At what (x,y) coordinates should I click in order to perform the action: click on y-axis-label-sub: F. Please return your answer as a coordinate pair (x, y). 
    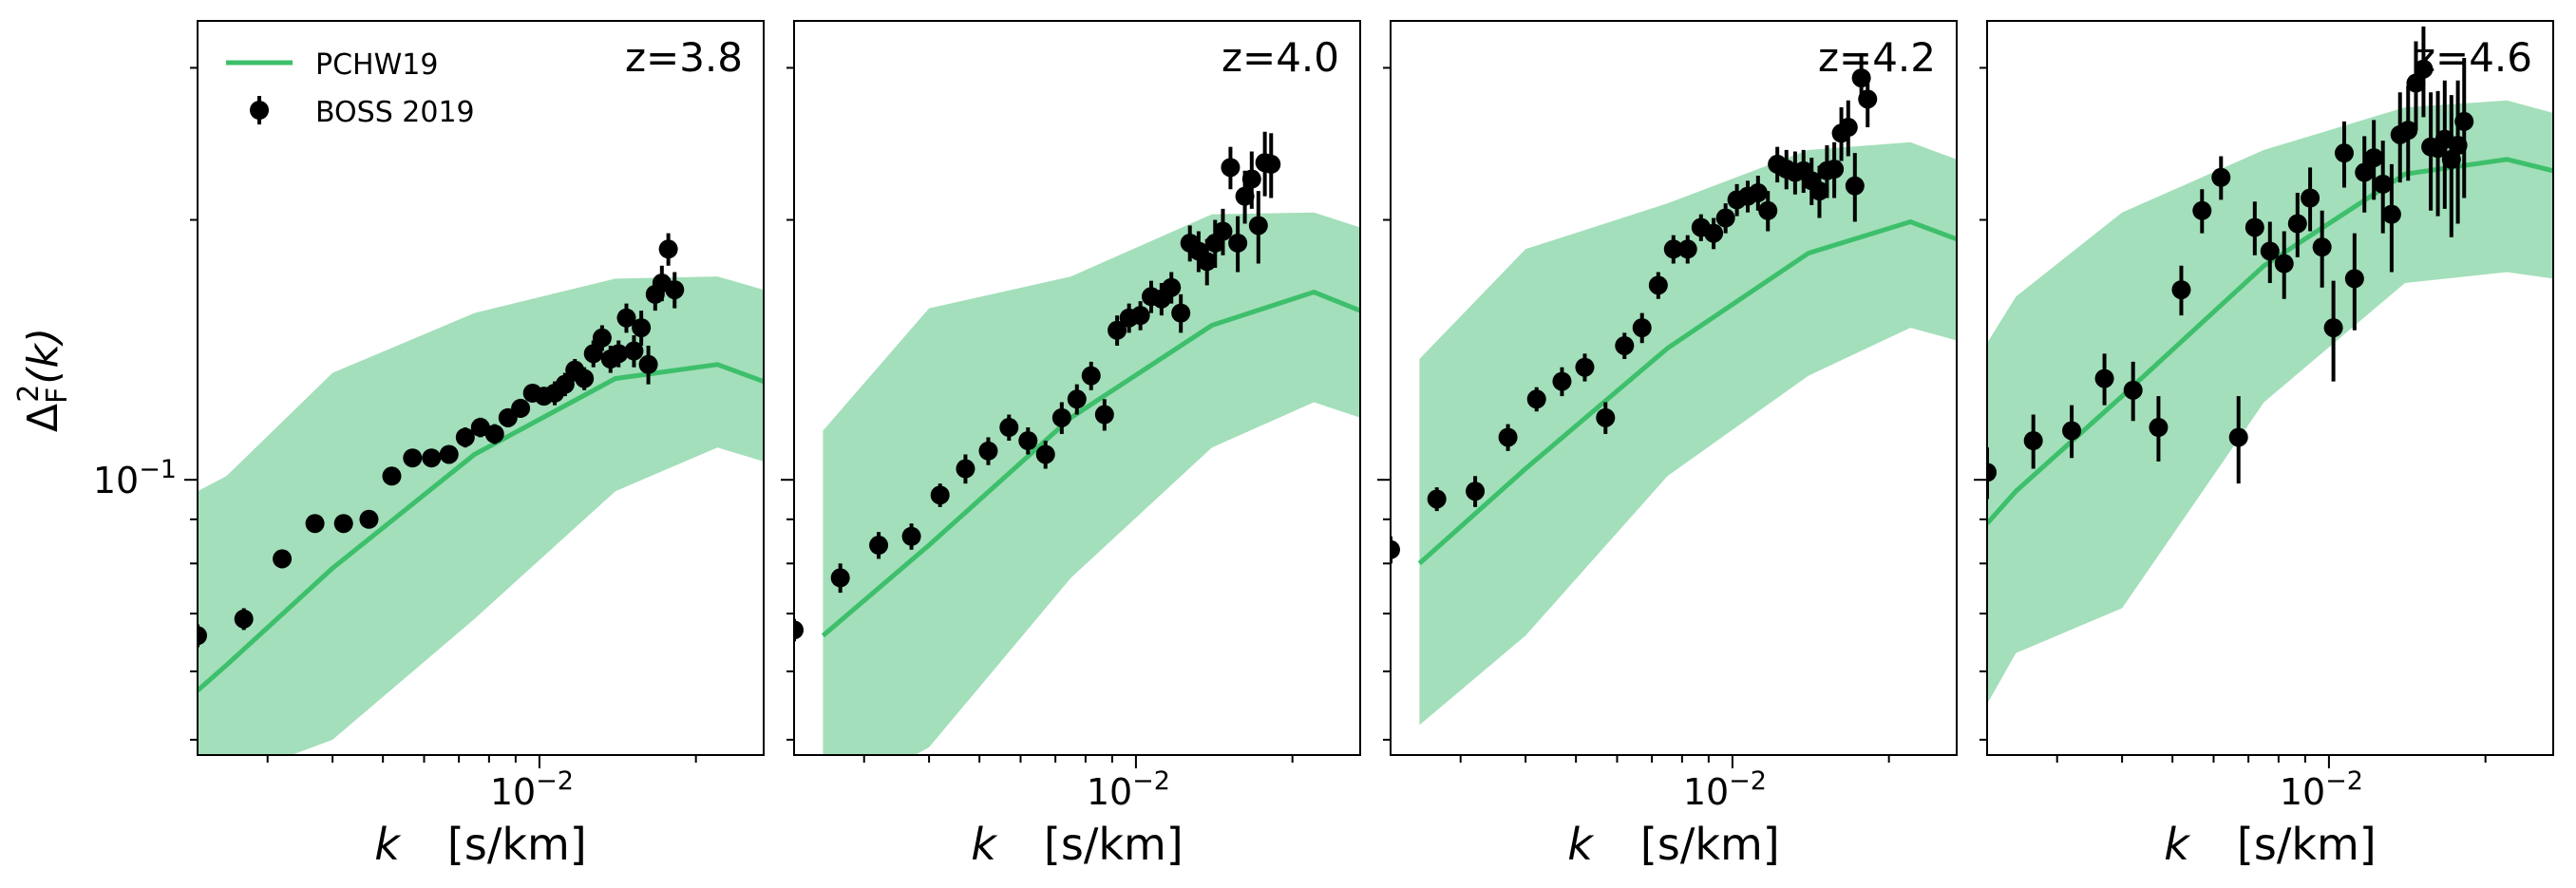
    Looking at the image, I should click on (57, 395).